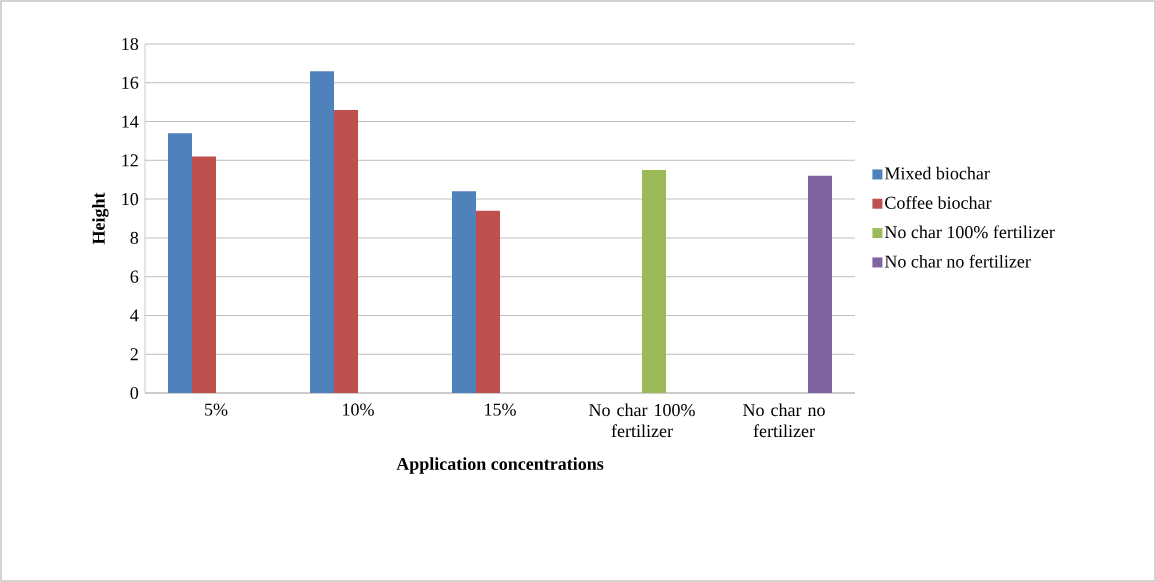 This screenshot has height=582, width=1156. What do you see at coordinates (130, 82) in the screenshot?
I see `y-tick-label: 16` at bounding box center [130, 82].